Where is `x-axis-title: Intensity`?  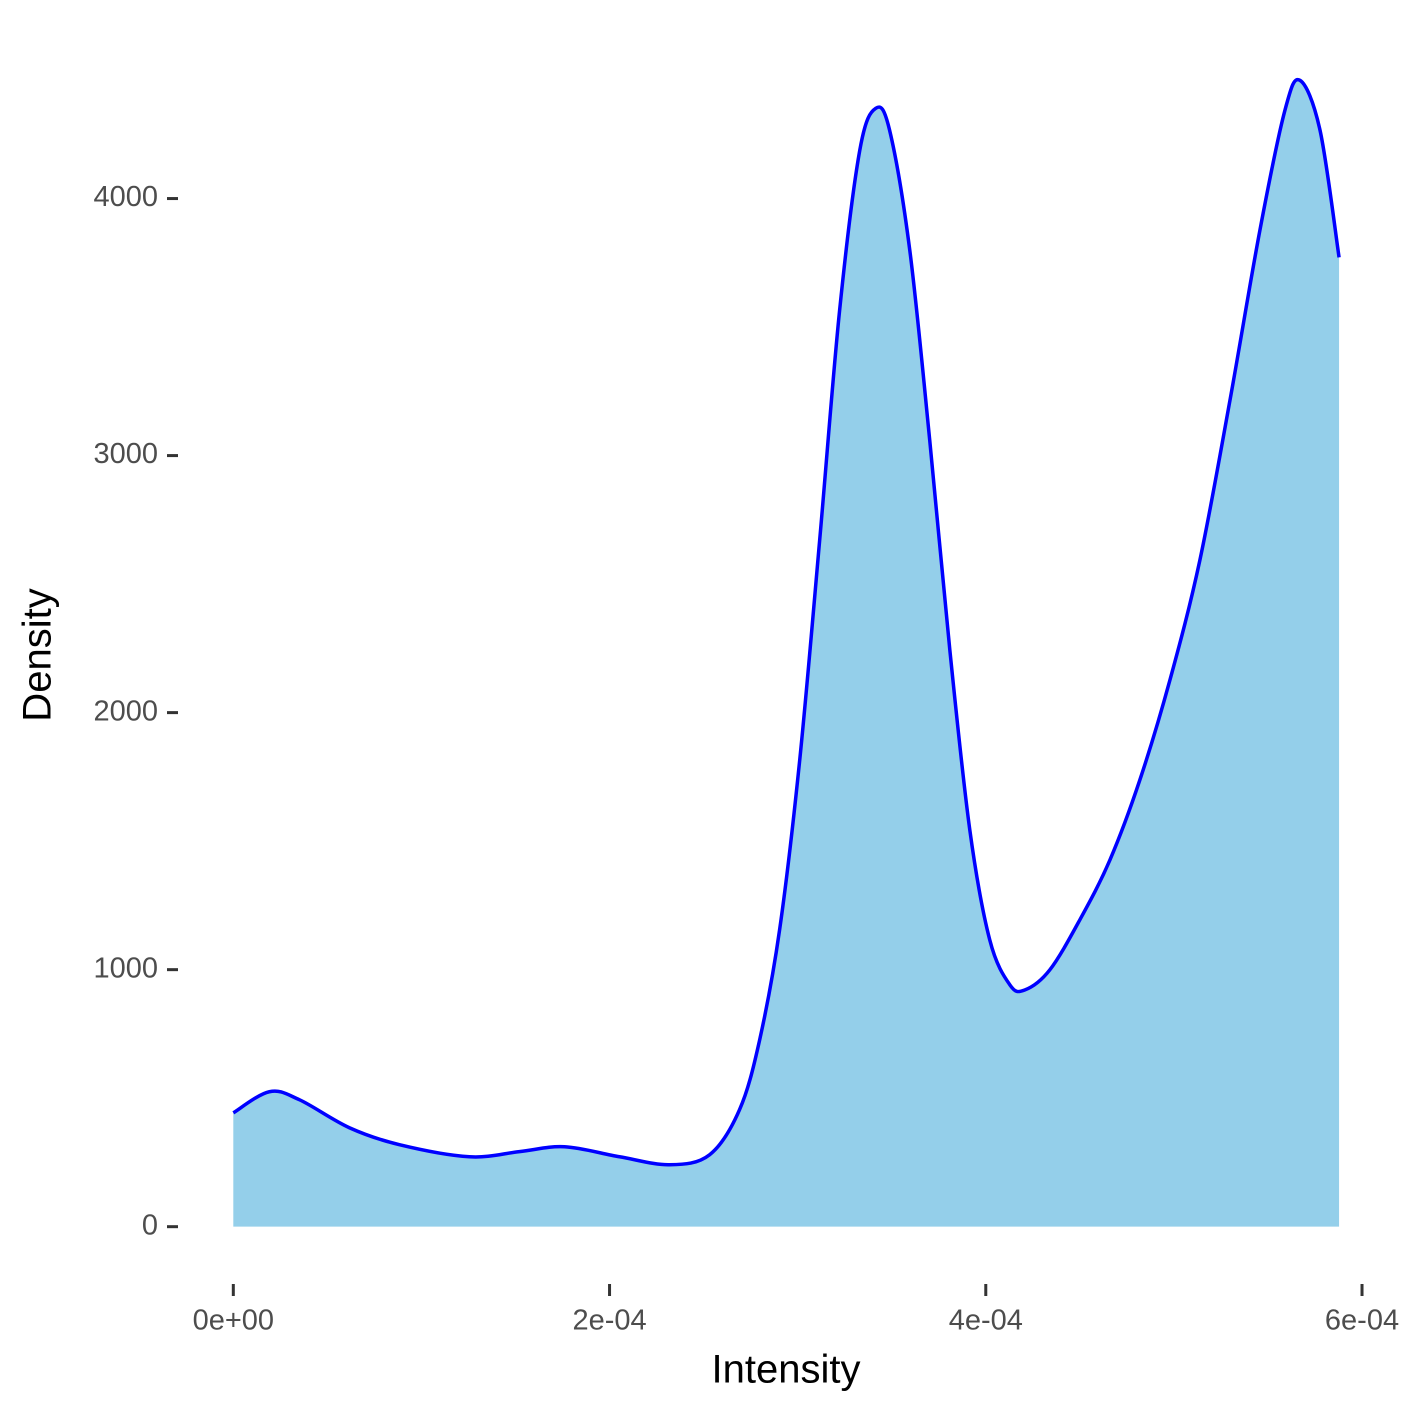 x-axis-title: Intensity is located at coordinates (786, 1370).